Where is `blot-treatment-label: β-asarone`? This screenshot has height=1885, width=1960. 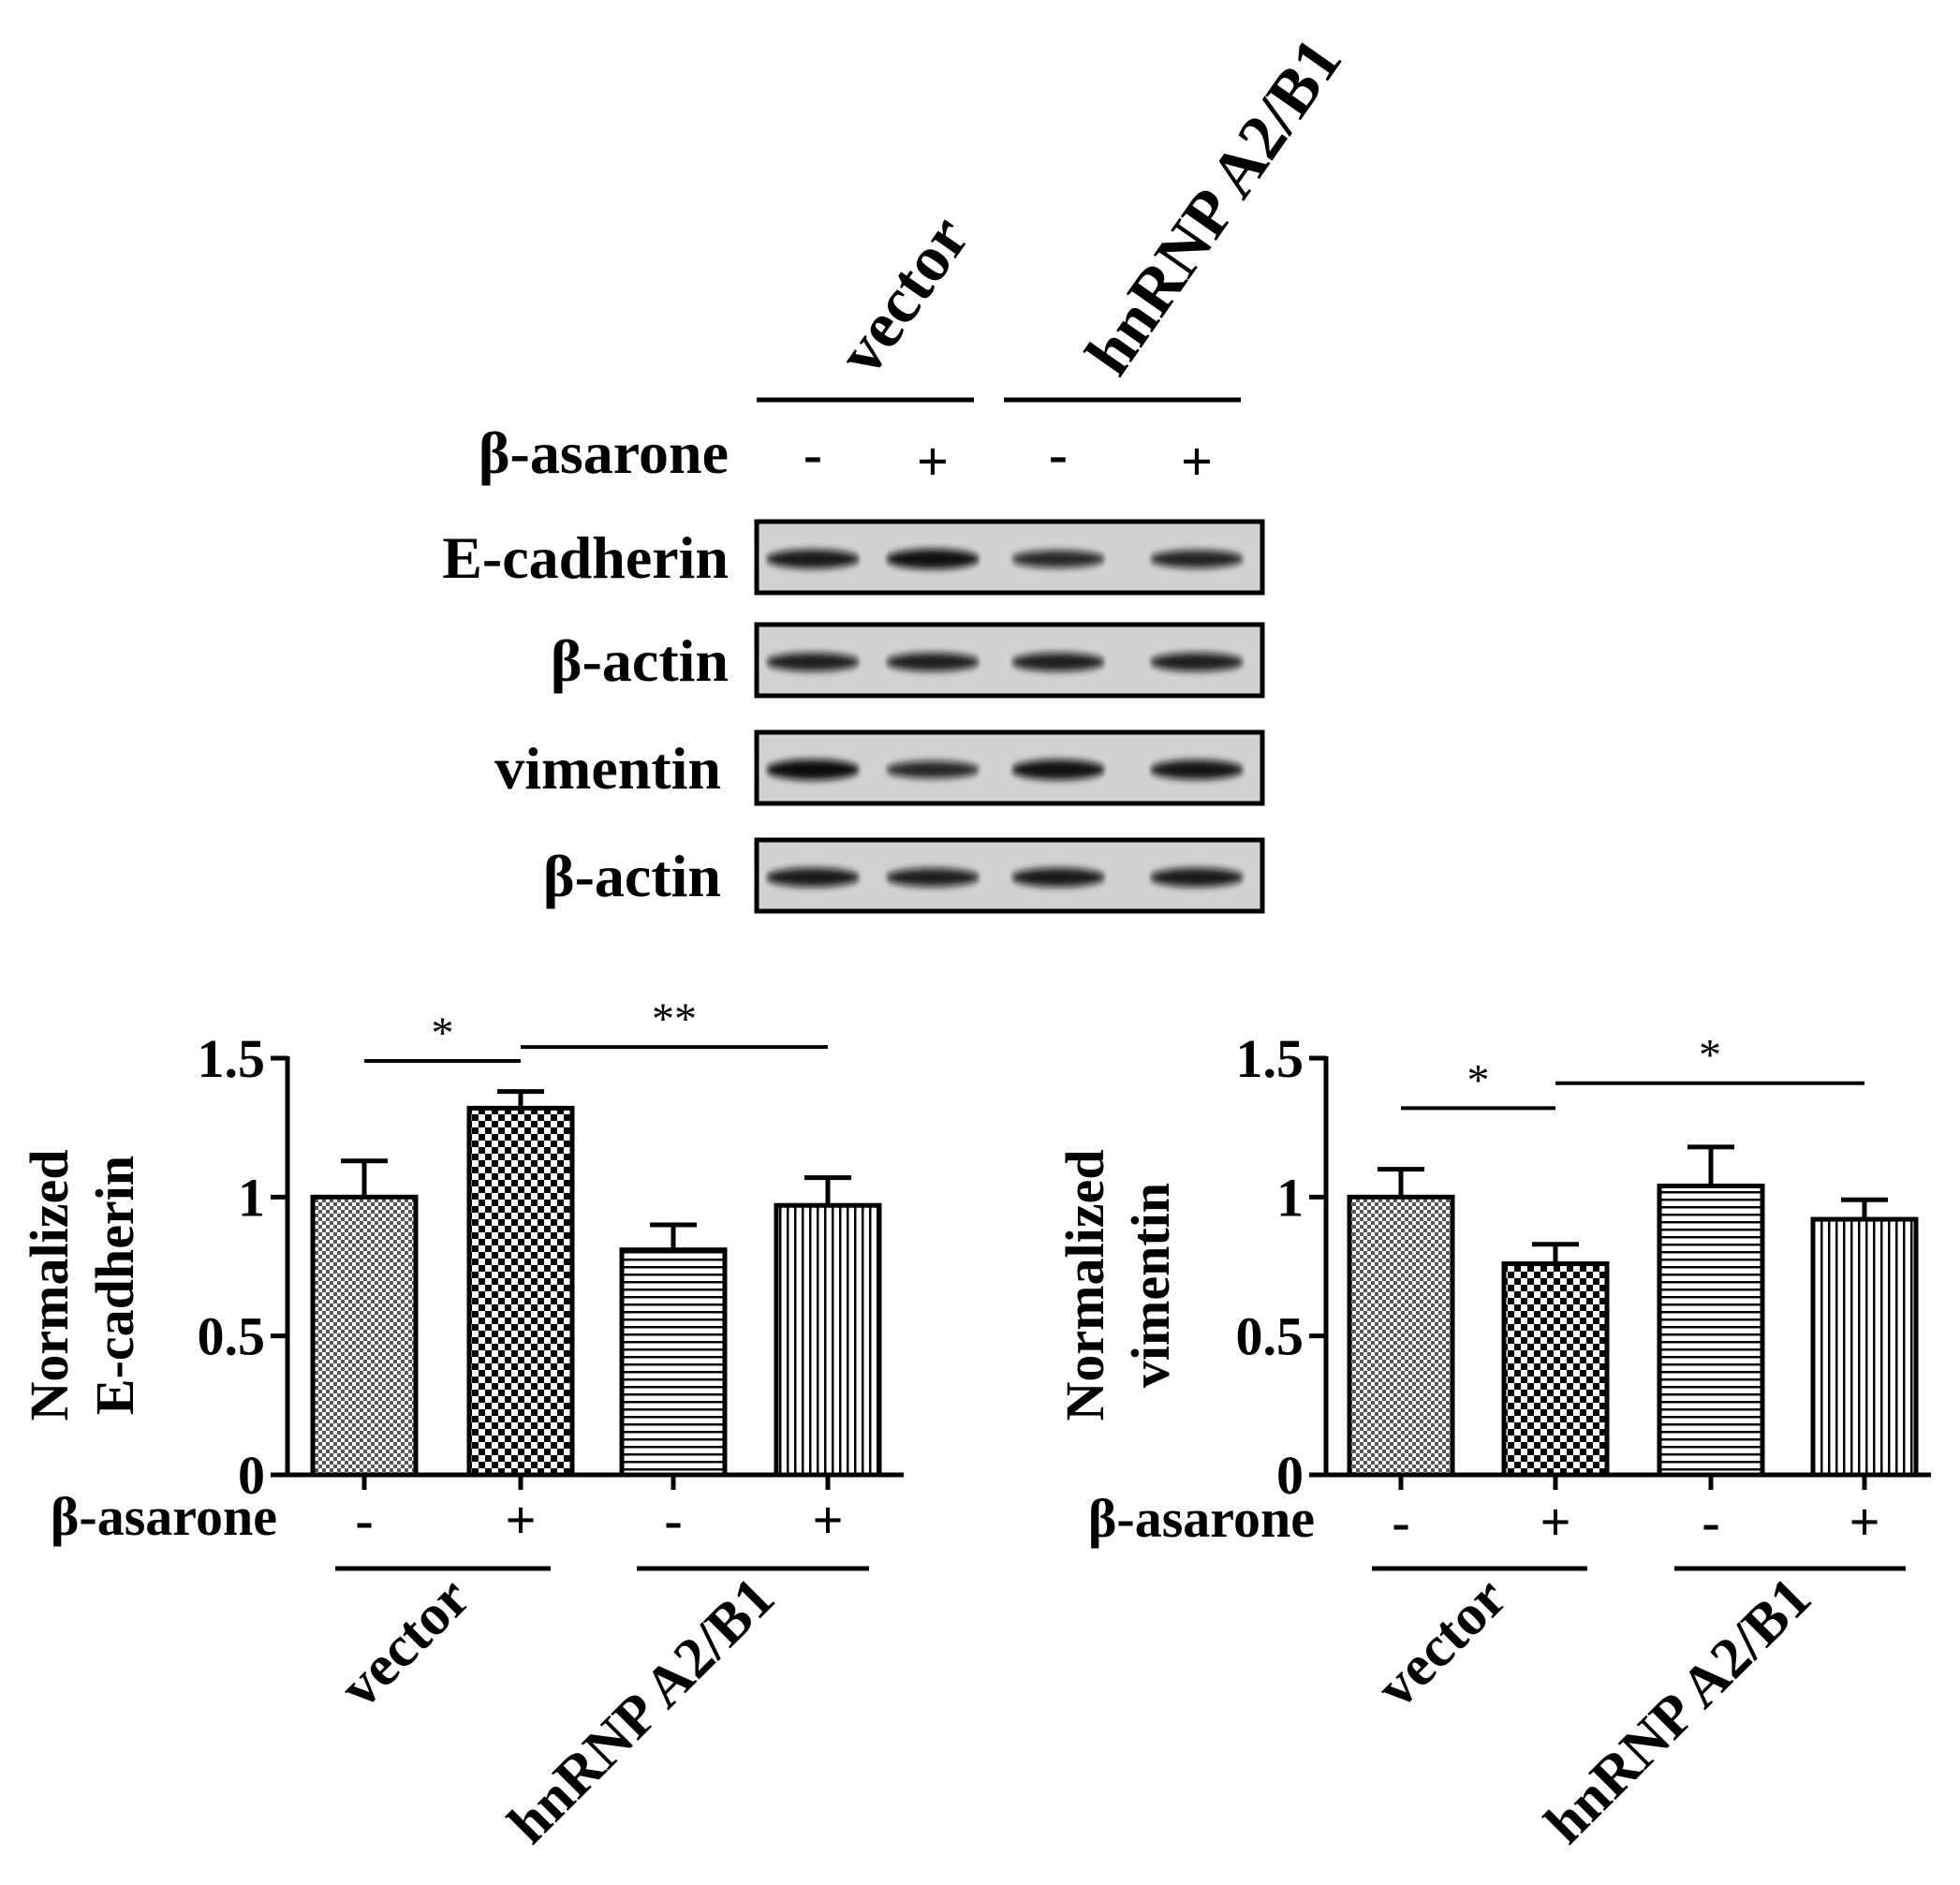
blot-treatment-label: β-asarone is located at coordinates (604, 453).